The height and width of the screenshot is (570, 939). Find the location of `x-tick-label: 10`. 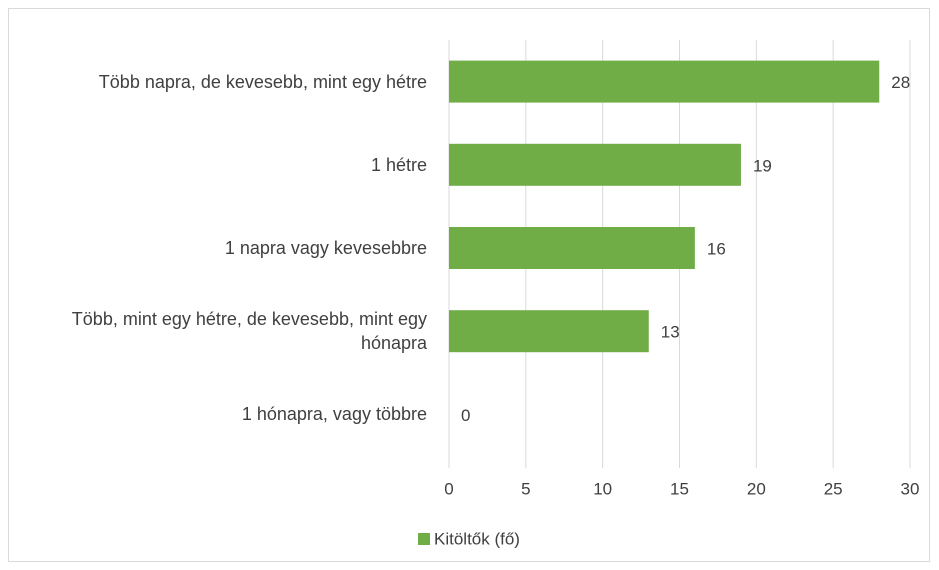

x-tick-label: 10 is located at coordinates (602, 488).